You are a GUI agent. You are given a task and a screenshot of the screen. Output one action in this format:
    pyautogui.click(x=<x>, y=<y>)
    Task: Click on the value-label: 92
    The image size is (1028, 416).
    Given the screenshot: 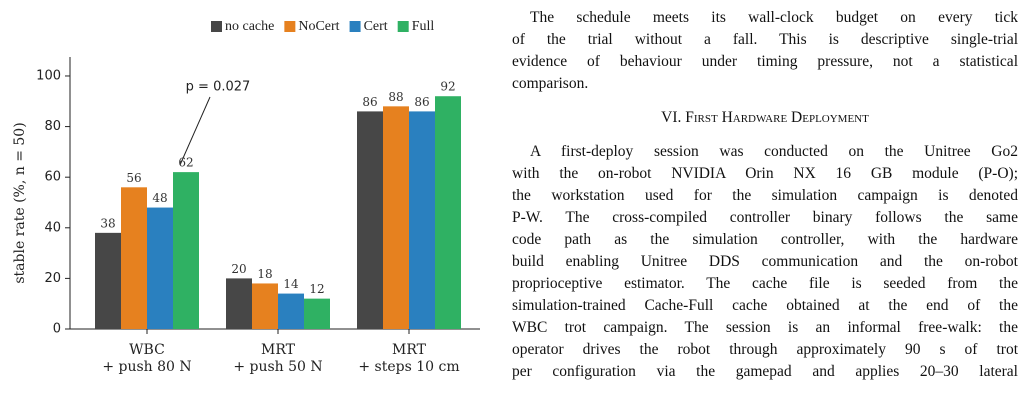 What is the action you would take?
    pyautogui.click(x=447, y=87)
    